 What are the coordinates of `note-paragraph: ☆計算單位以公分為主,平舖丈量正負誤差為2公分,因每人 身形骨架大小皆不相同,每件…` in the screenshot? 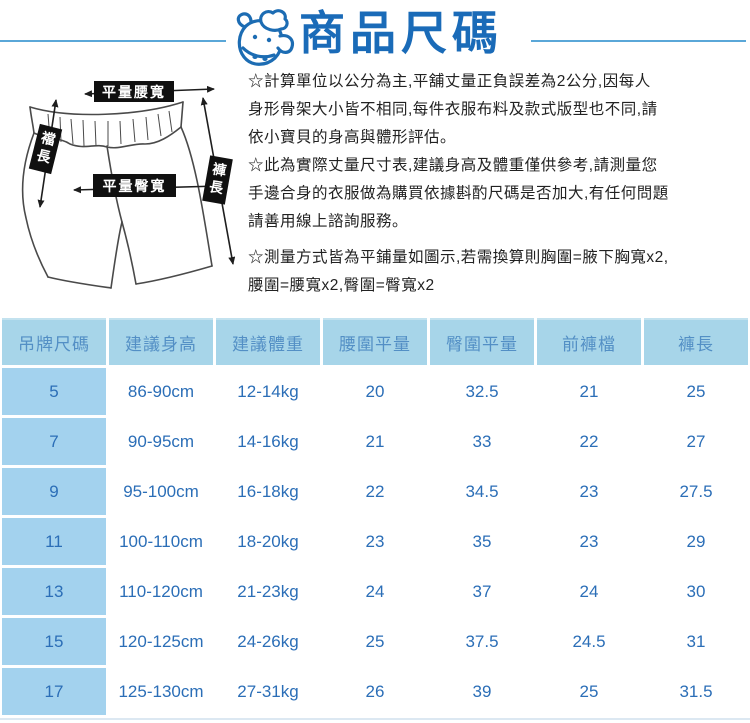 It's located at (498, 110).